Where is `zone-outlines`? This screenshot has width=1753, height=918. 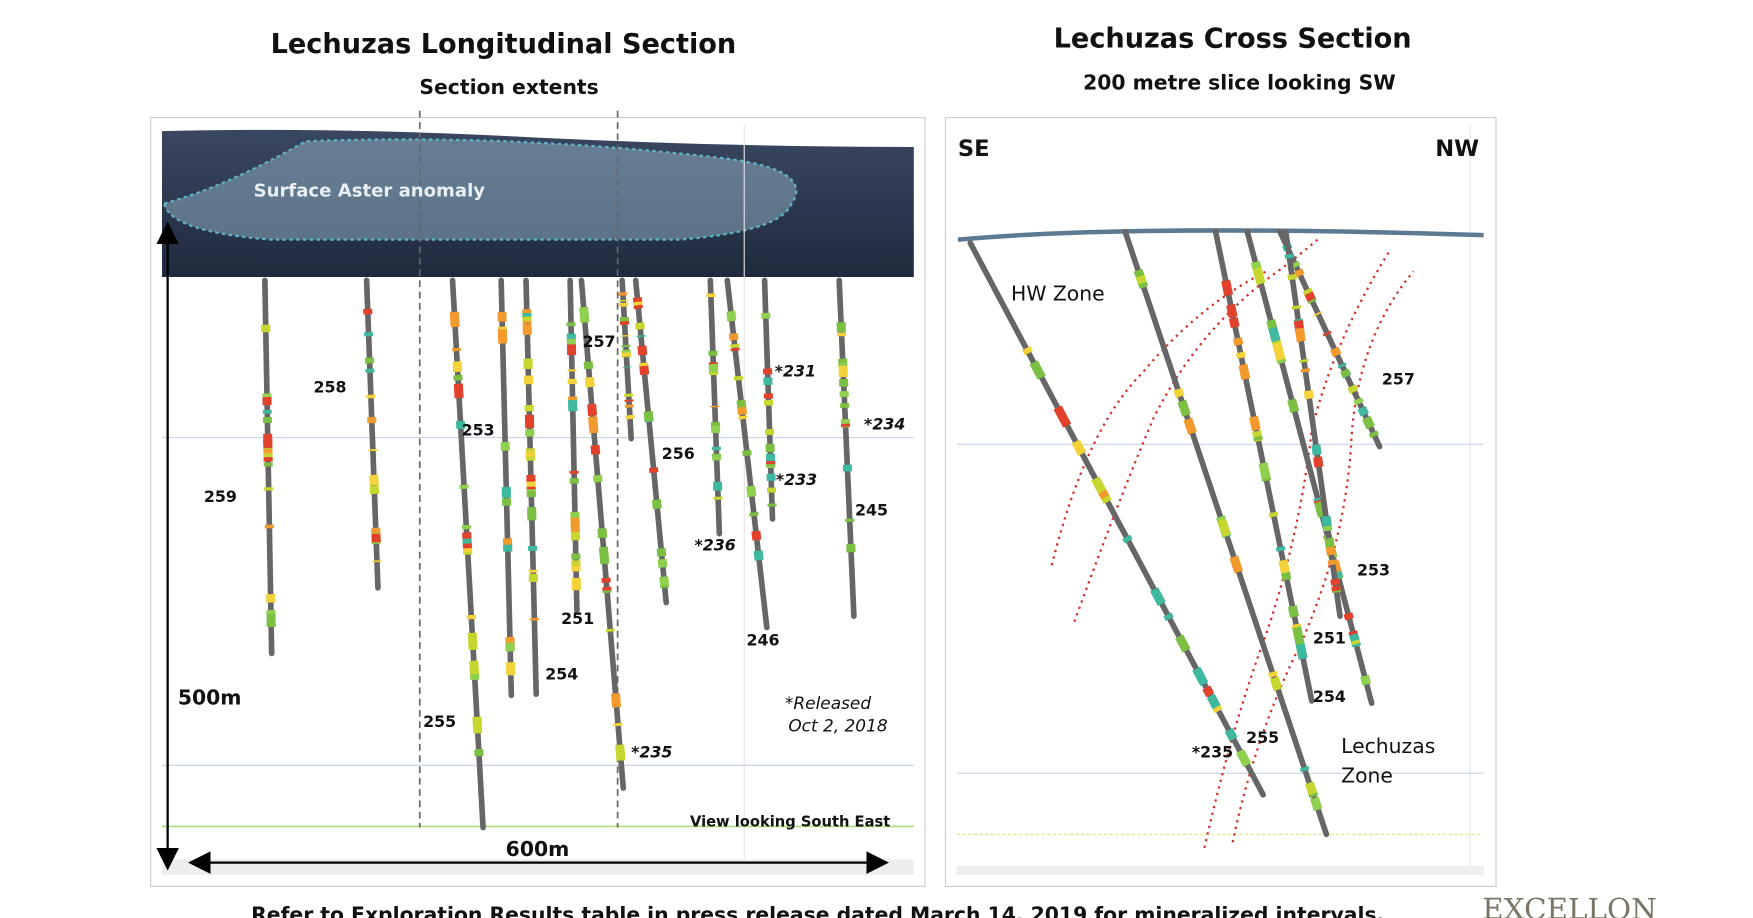 zone-outlines is located at coordinates (1232, 543).